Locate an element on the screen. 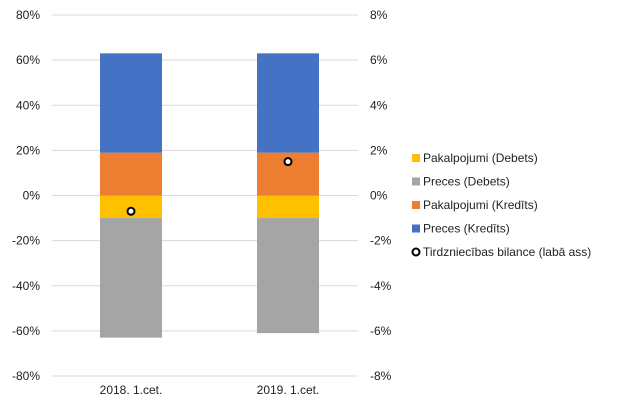 This screenshot has width=626, height=410. category-label: 2019. 1.cet. is located at coordinates (288, 390).